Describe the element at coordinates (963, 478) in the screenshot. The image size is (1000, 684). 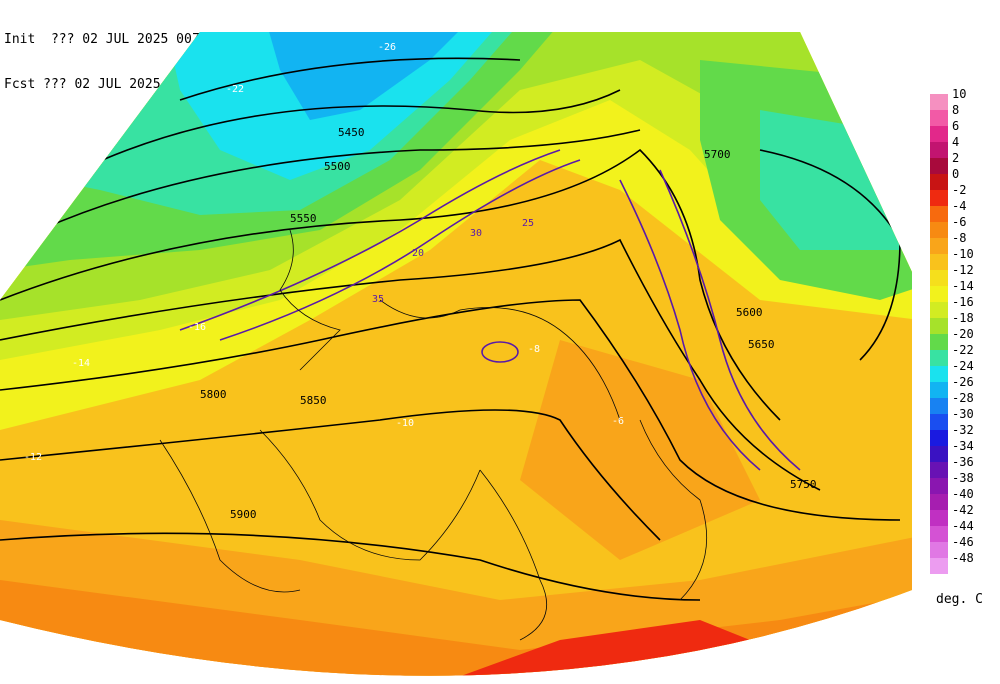
I see `legend-label: -38` at that location.